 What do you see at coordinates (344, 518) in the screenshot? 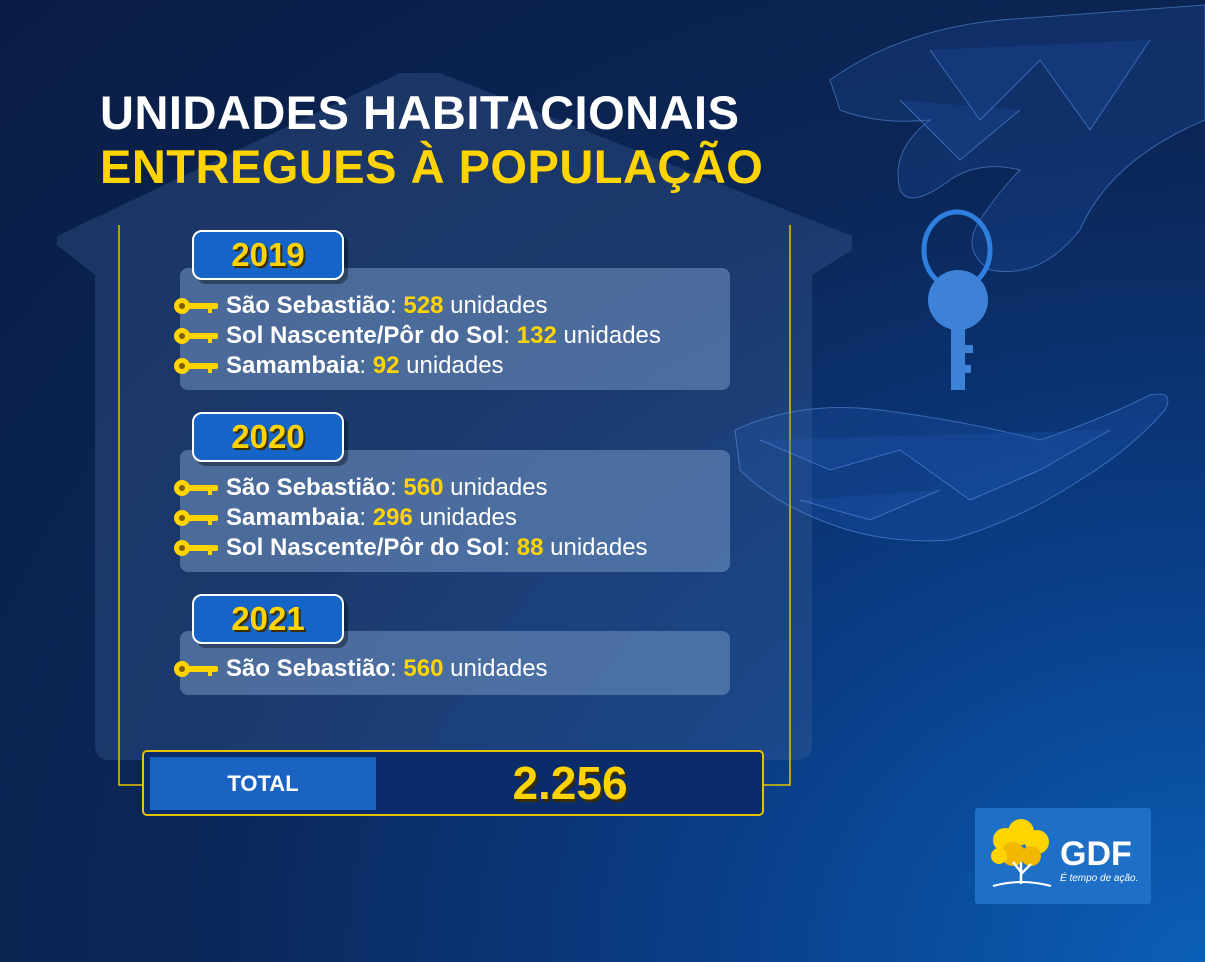
I see `list-item: Samambaia: 296 unidades` at bounding box center [344, 518].